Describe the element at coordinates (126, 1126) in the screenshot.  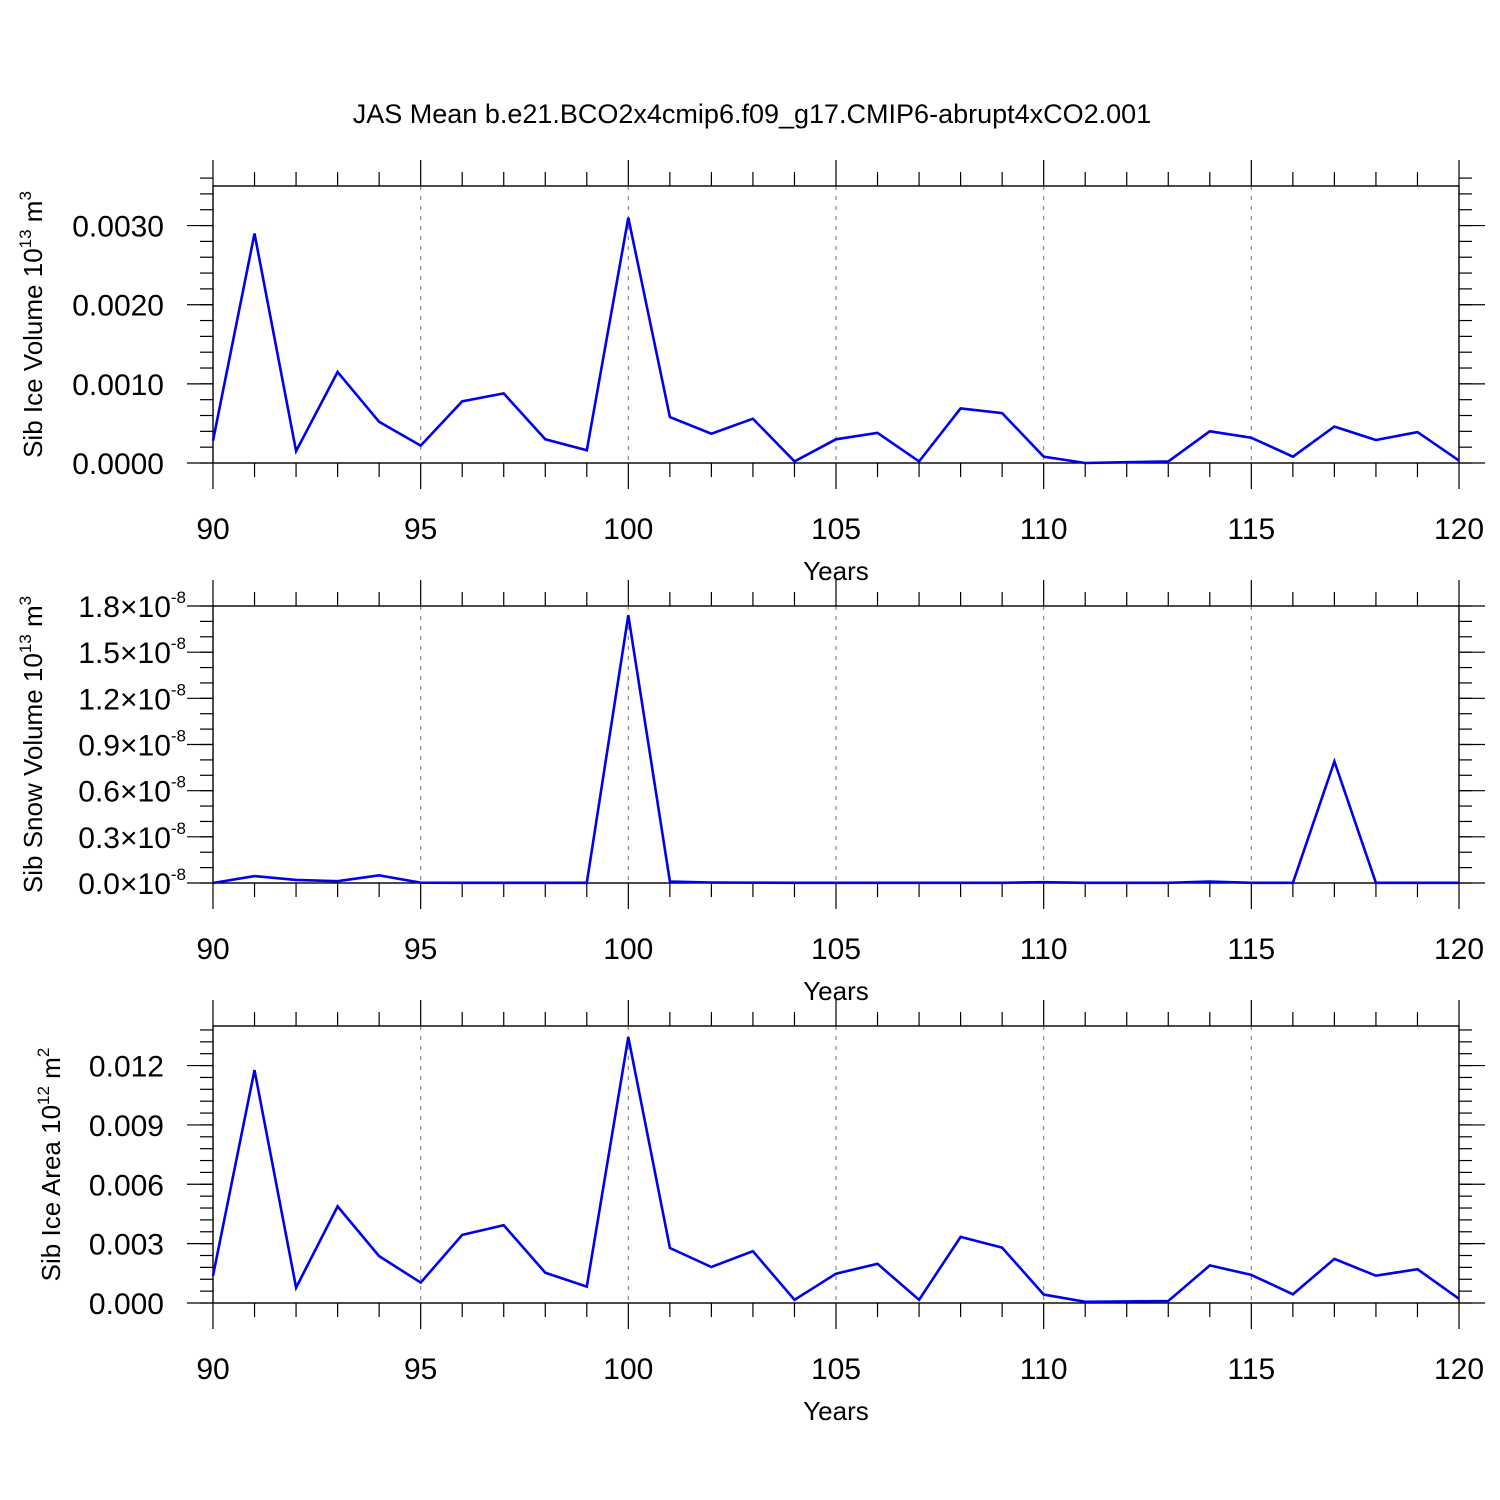
I see `y-tick-label: 0.009` at that location.